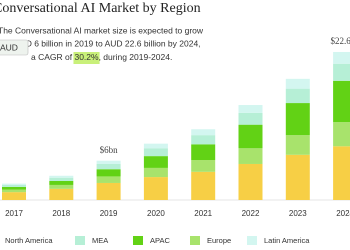  What do you see at coordinates (156, 213) in the screenshot?
I see `x-tick-label: 2020` at bounding box center [156, 213].